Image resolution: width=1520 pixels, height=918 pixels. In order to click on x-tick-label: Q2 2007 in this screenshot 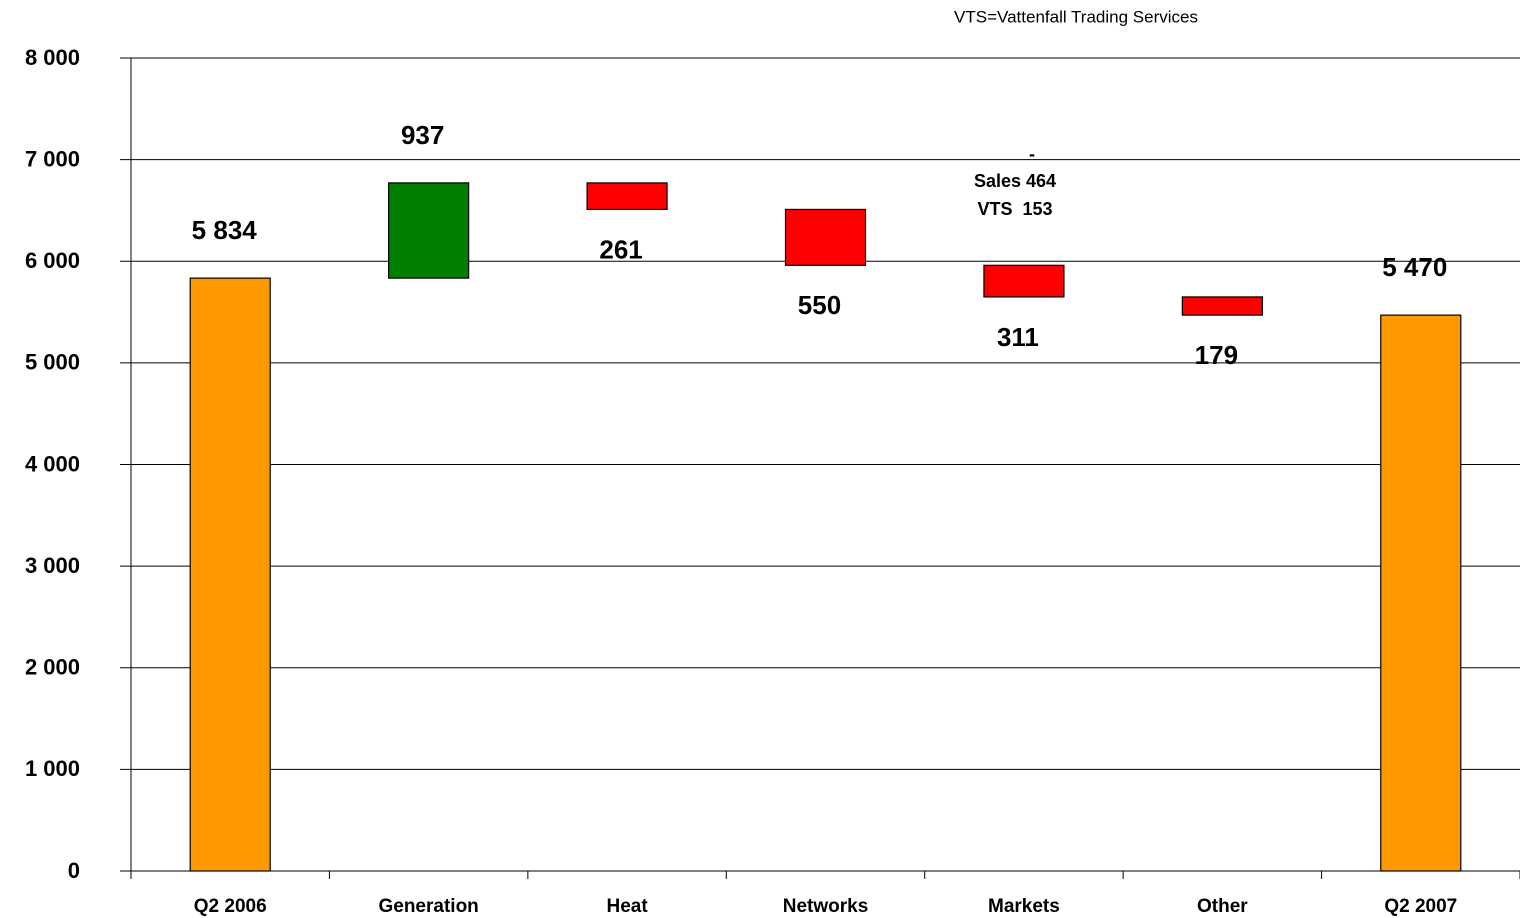, I will do `click(1420, 906)`.